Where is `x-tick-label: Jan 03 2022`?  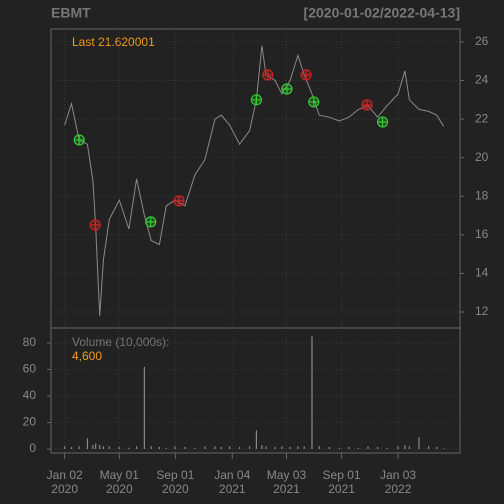
x-tick-label: Jan 03 2022 is located at coordinates (398, 482).